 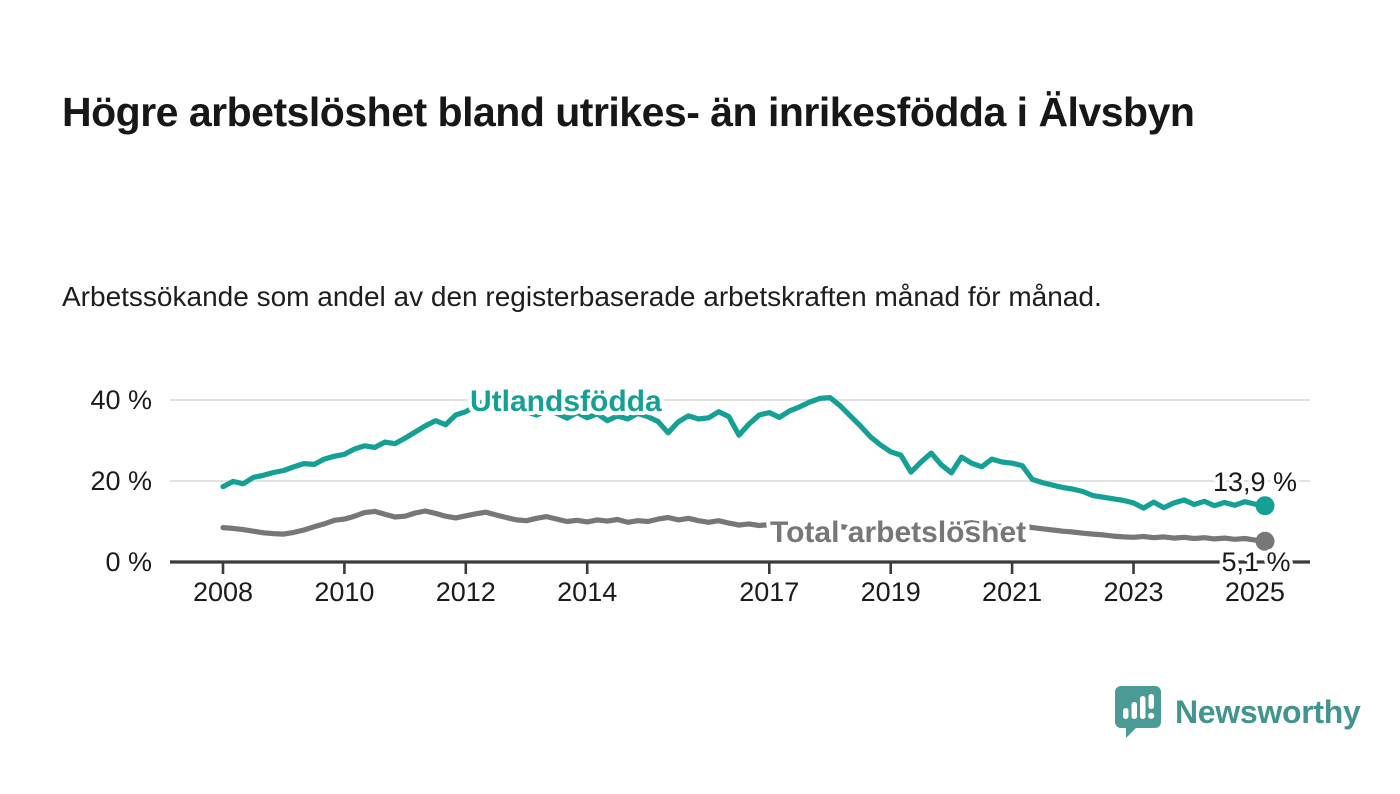 I want to click on y-tick-20: 20 %, so click(x=121, y=481).